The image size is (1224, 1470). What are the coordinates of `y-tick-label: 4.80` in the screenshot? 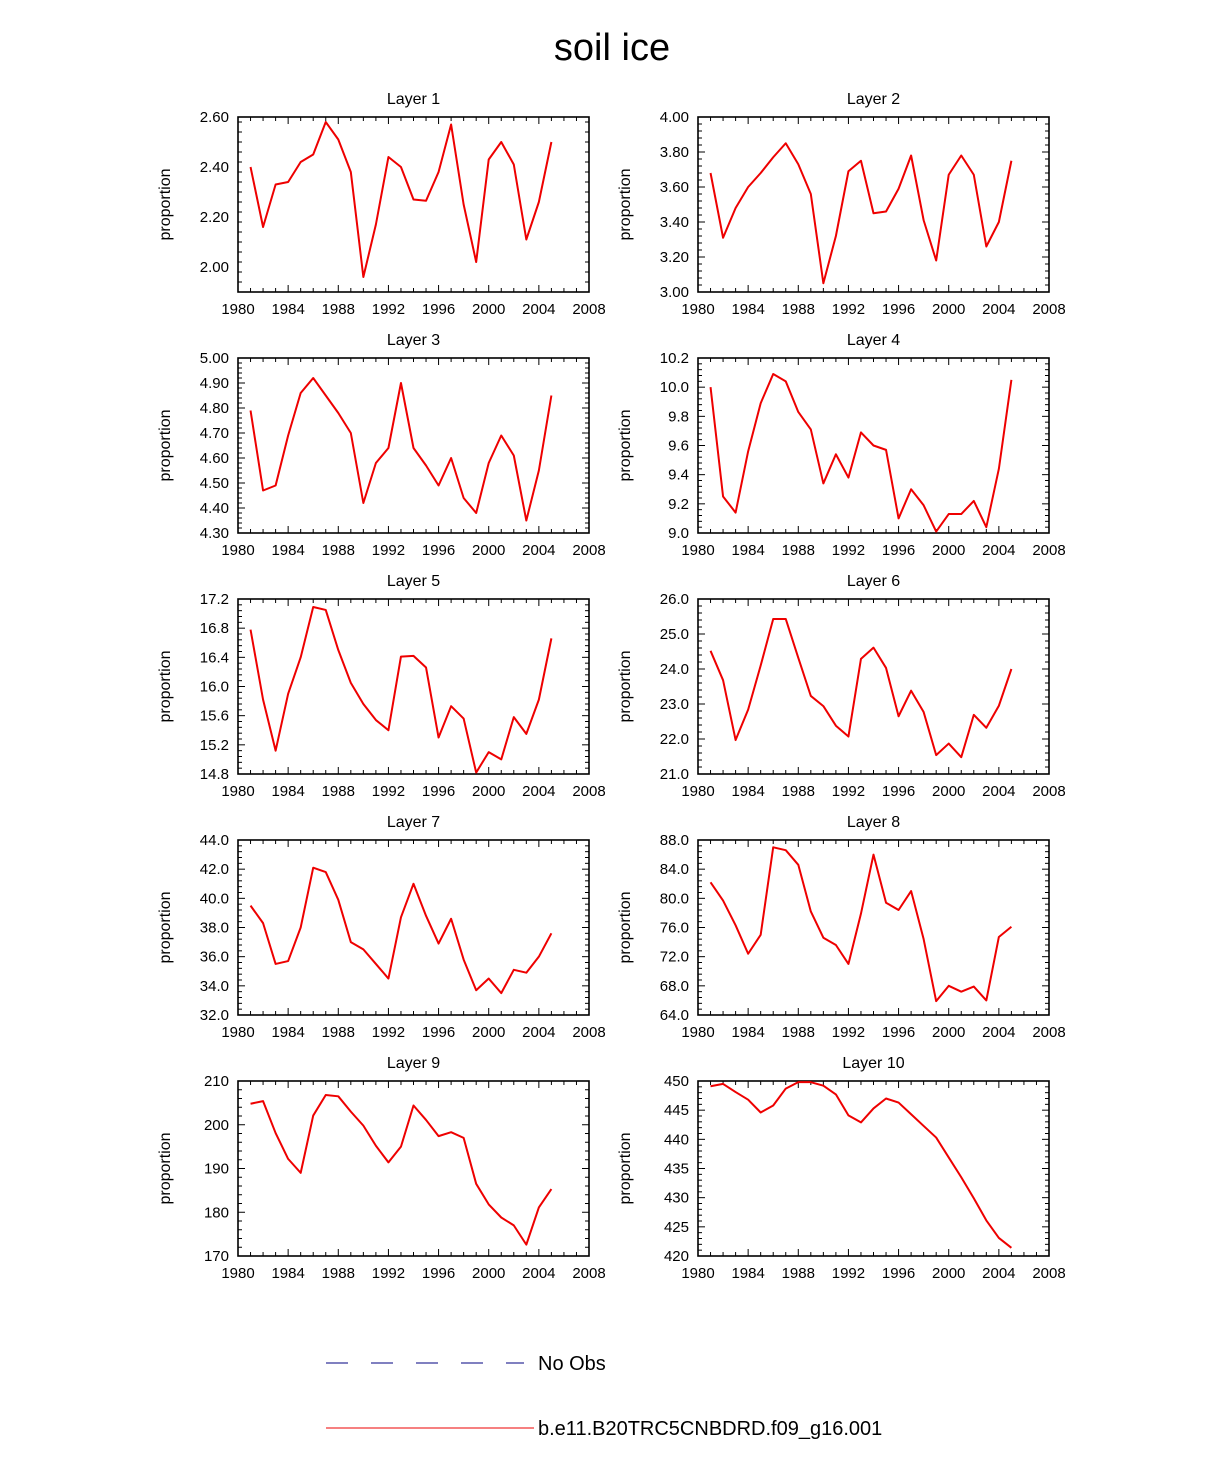 It's located at (214, 408).